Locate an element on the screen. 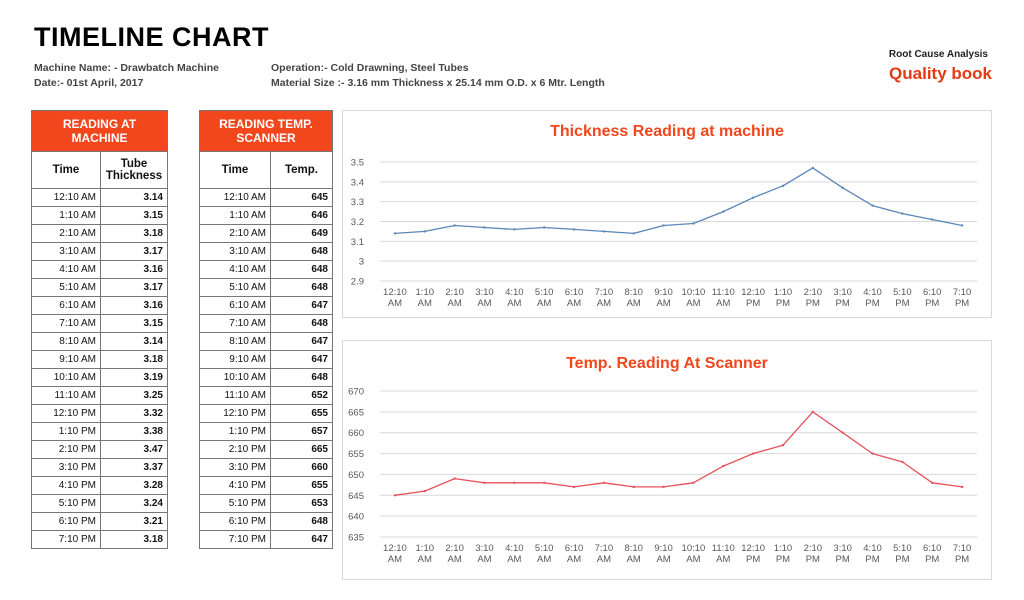 The height and width of the screenshot is (600, 1024). table2-value-cell: 653 is located at coordinates (301, 503).